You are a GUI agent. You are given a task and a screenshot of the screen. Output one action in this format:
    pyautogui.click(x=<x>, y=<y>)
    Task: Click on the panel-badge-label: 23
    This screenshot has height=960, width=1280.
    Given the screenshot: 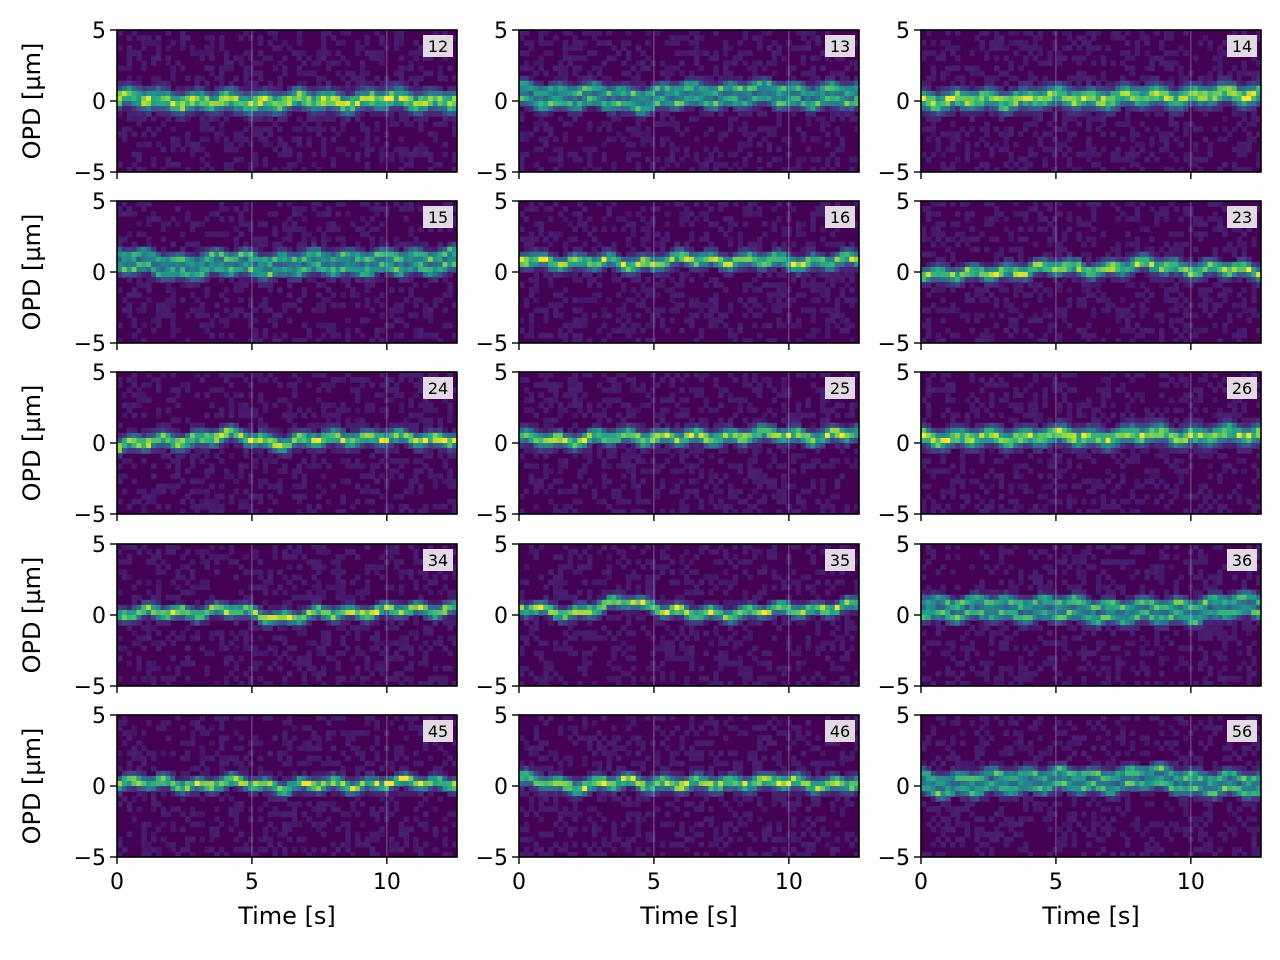 What is the action you would take?
    pyautogui.click(x=1242, y=217)
    